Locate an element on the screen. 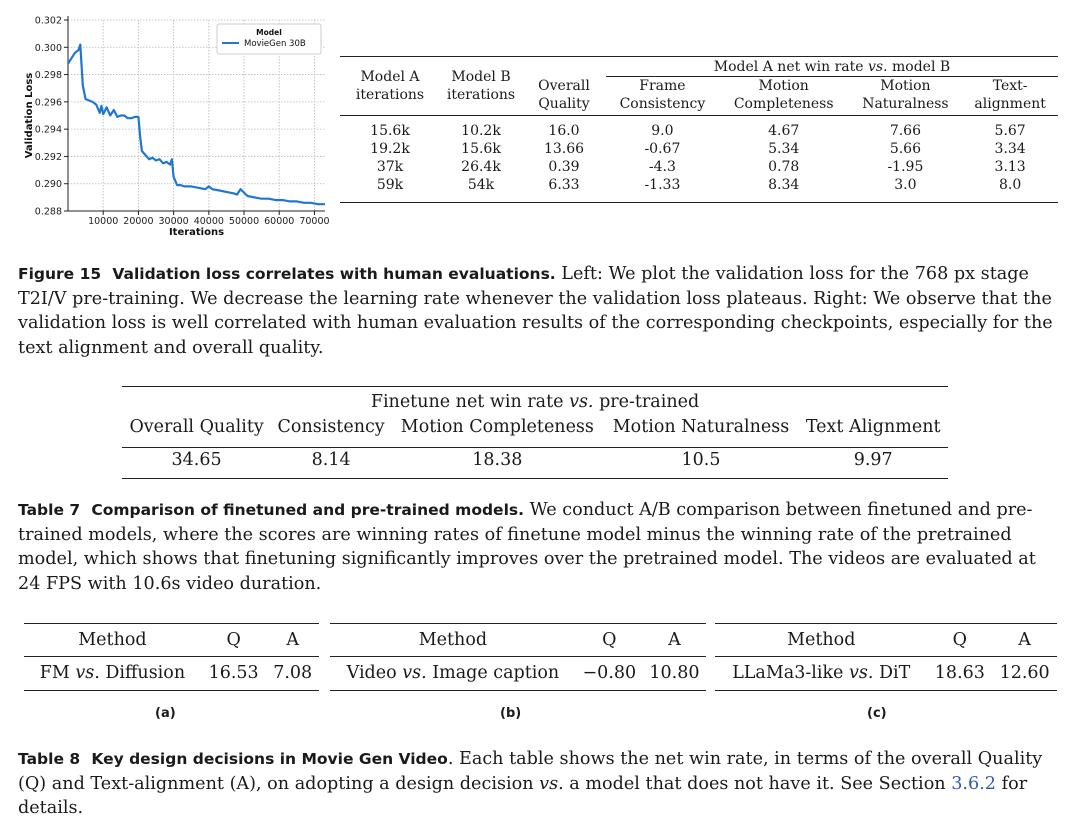 The height and width of the screenshot is (821, 1072). x-tick-label: 30000 is located at coordinates (173, 221).